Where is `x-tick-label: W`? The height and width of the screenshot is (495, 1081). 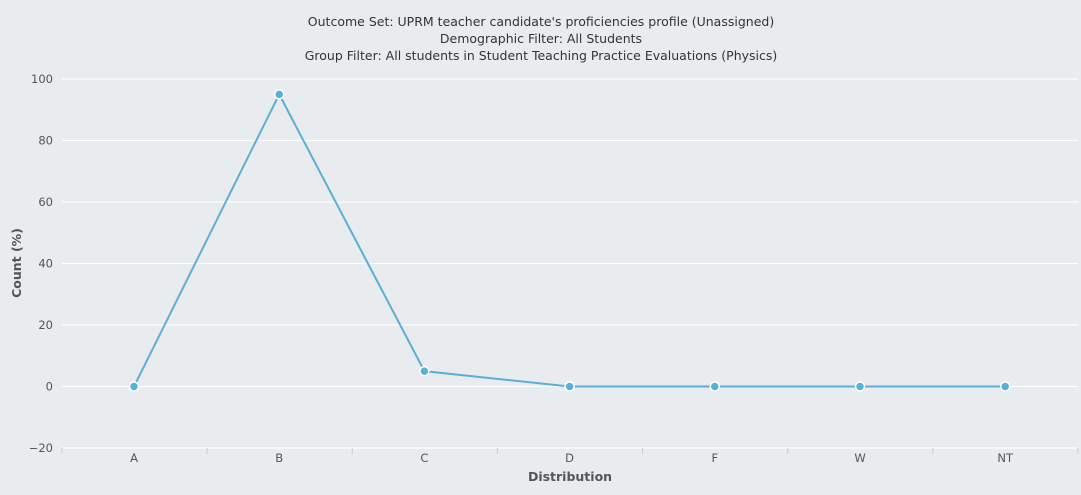 x-tick-label: W is located at coordinates (859, 458).